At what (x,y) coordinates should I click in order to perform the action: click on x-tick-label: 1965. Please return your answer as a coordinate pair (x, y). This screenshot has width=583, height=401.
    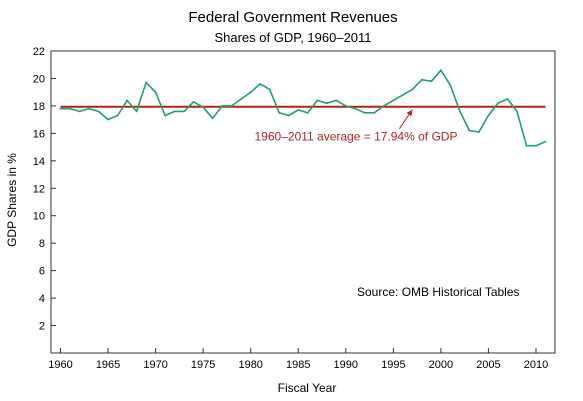
    Looking at the image, I should click on (108, 365).